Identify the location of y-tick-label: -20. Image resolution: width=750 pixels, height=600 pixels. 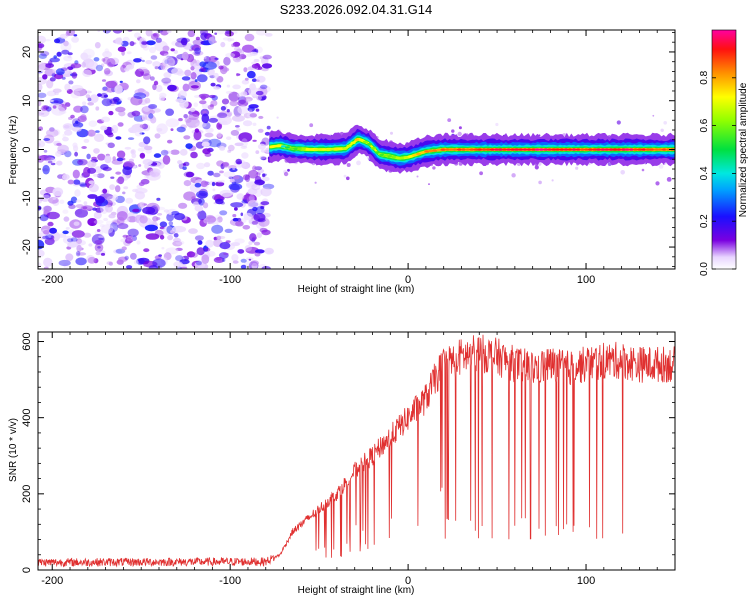
(27, 247).